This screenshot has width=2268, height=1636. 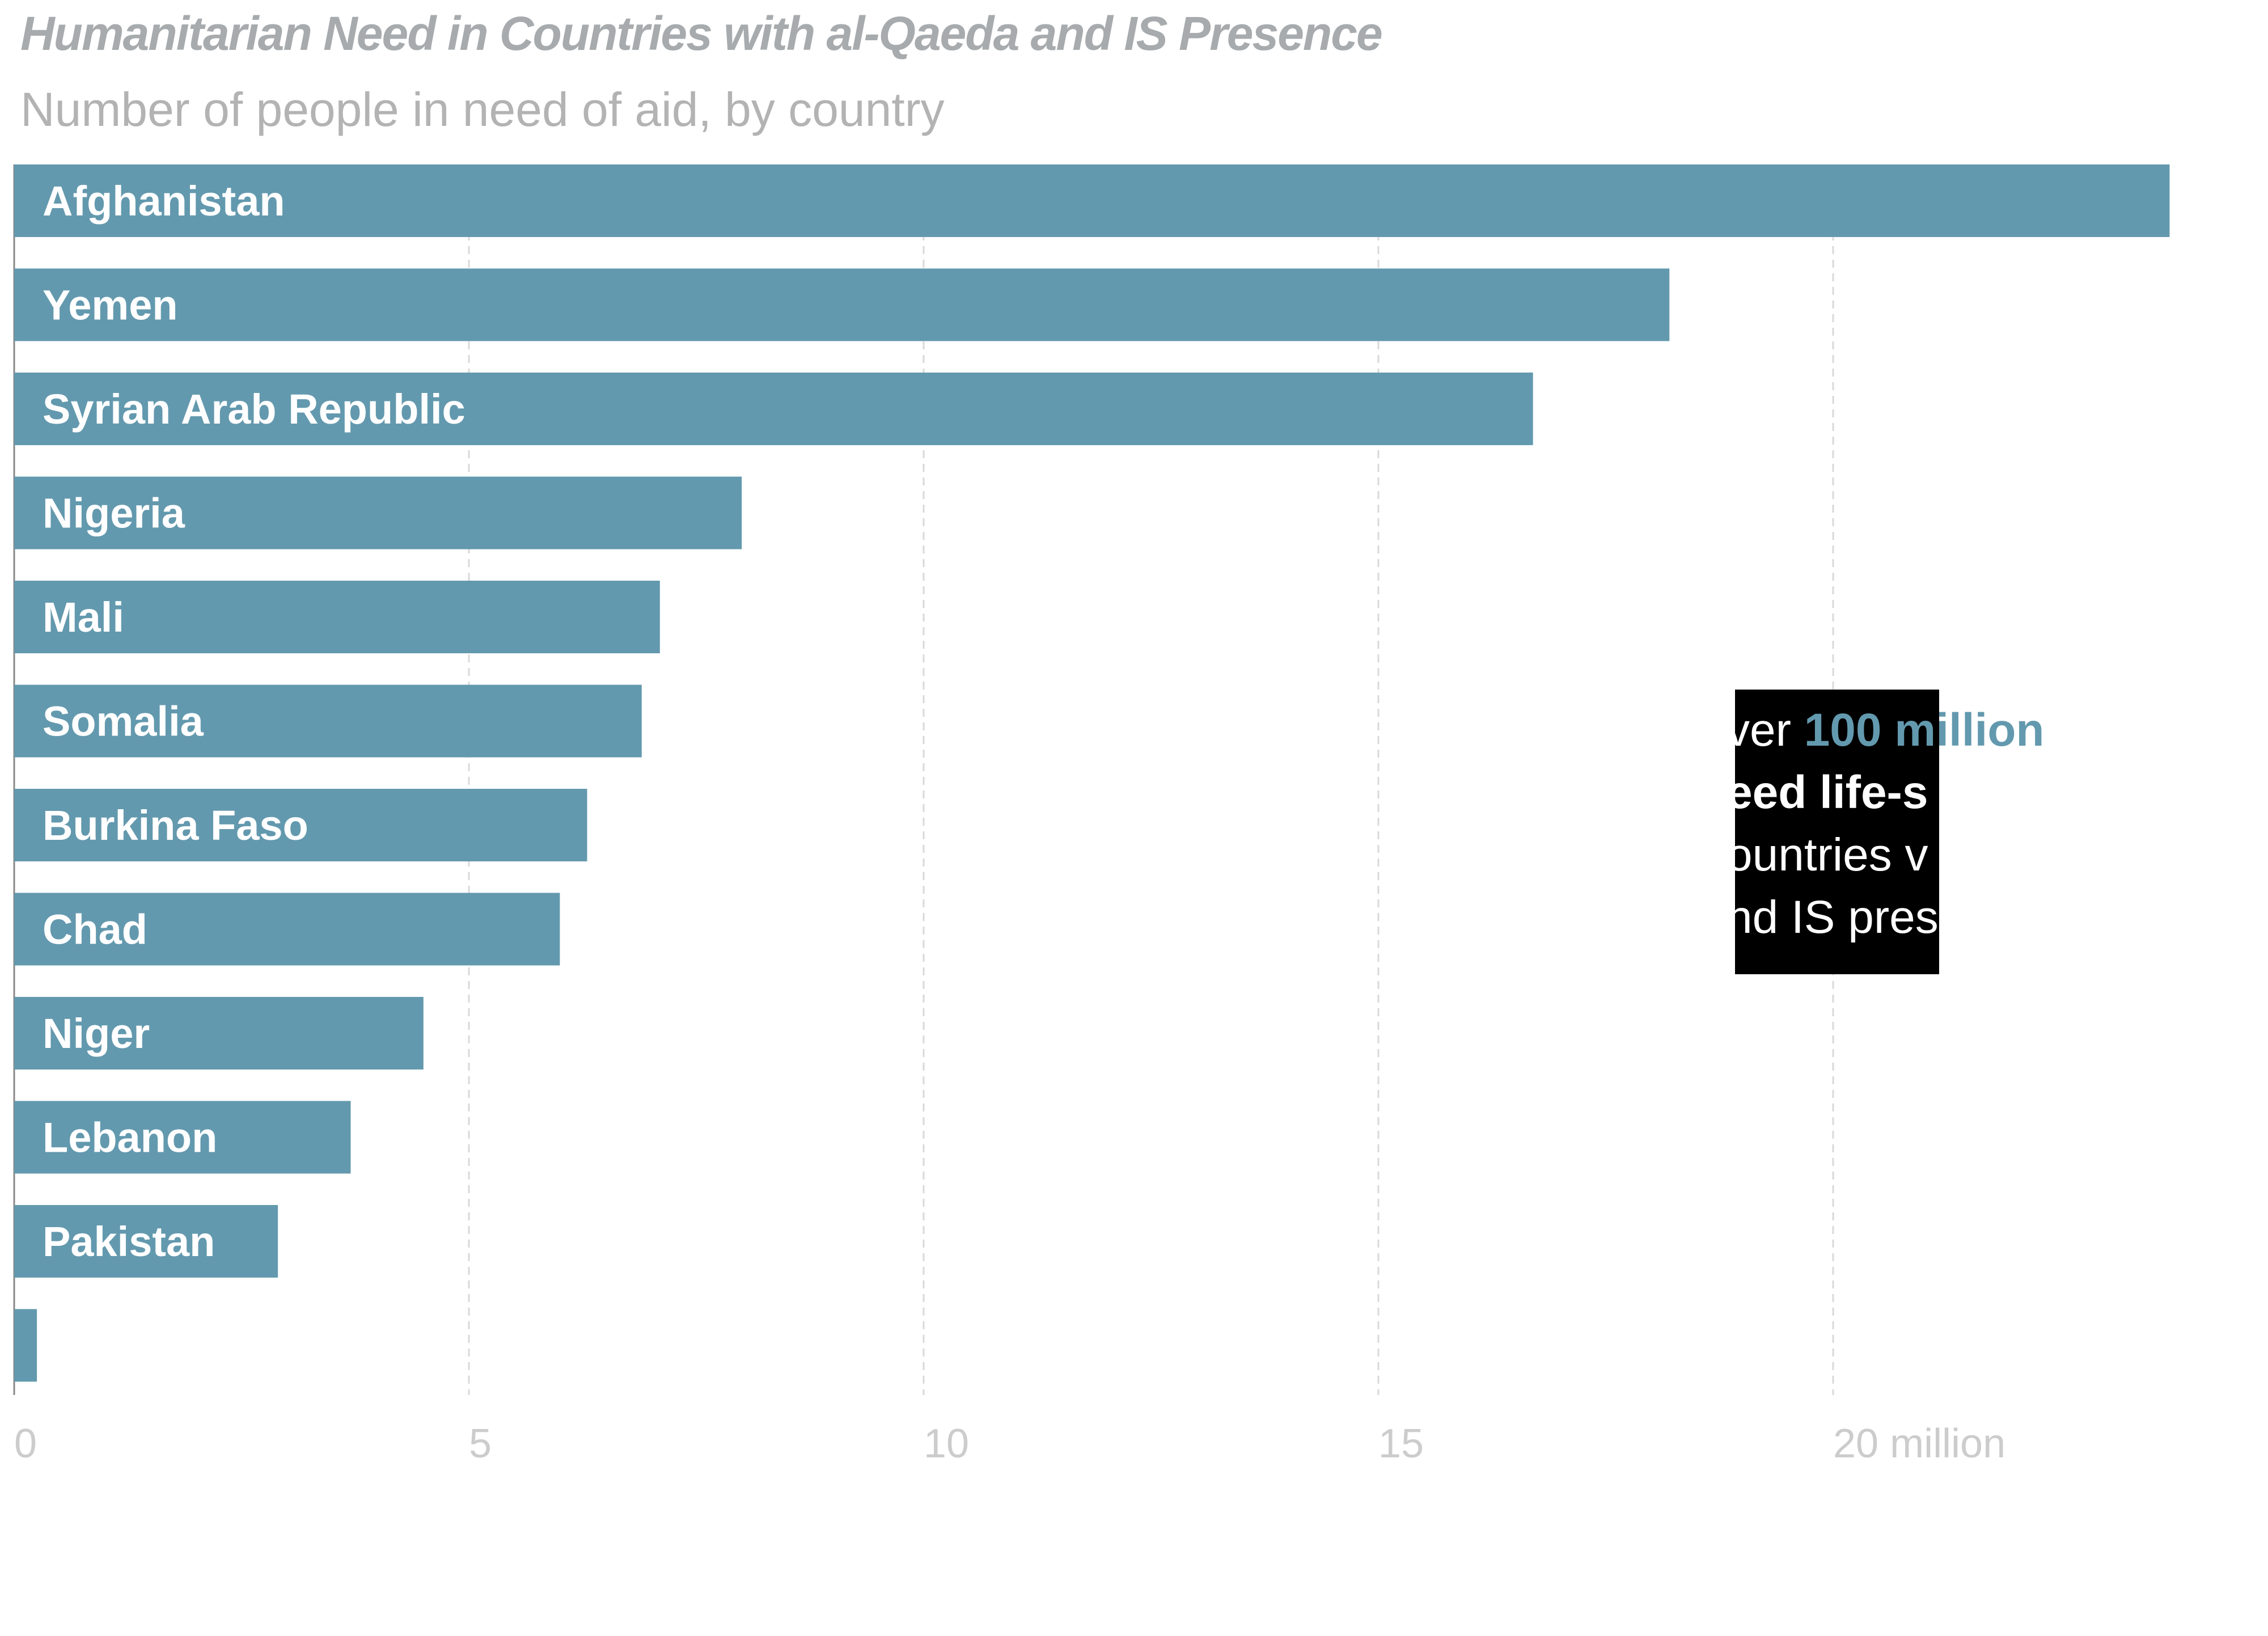 What do you see at coordinates (1765, 730) in the screenshot?
I see `annotation-segment: ver` at bounding box center [1765, 730].